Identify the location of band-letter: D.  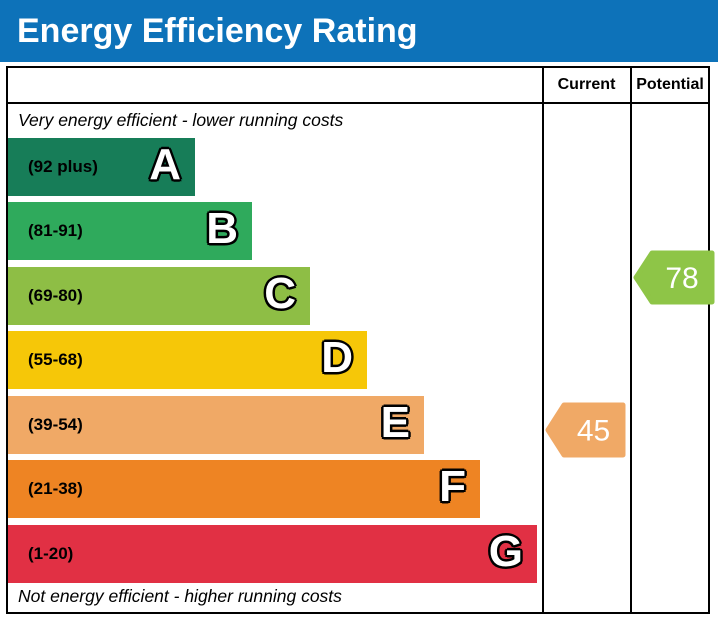
(337, 358).